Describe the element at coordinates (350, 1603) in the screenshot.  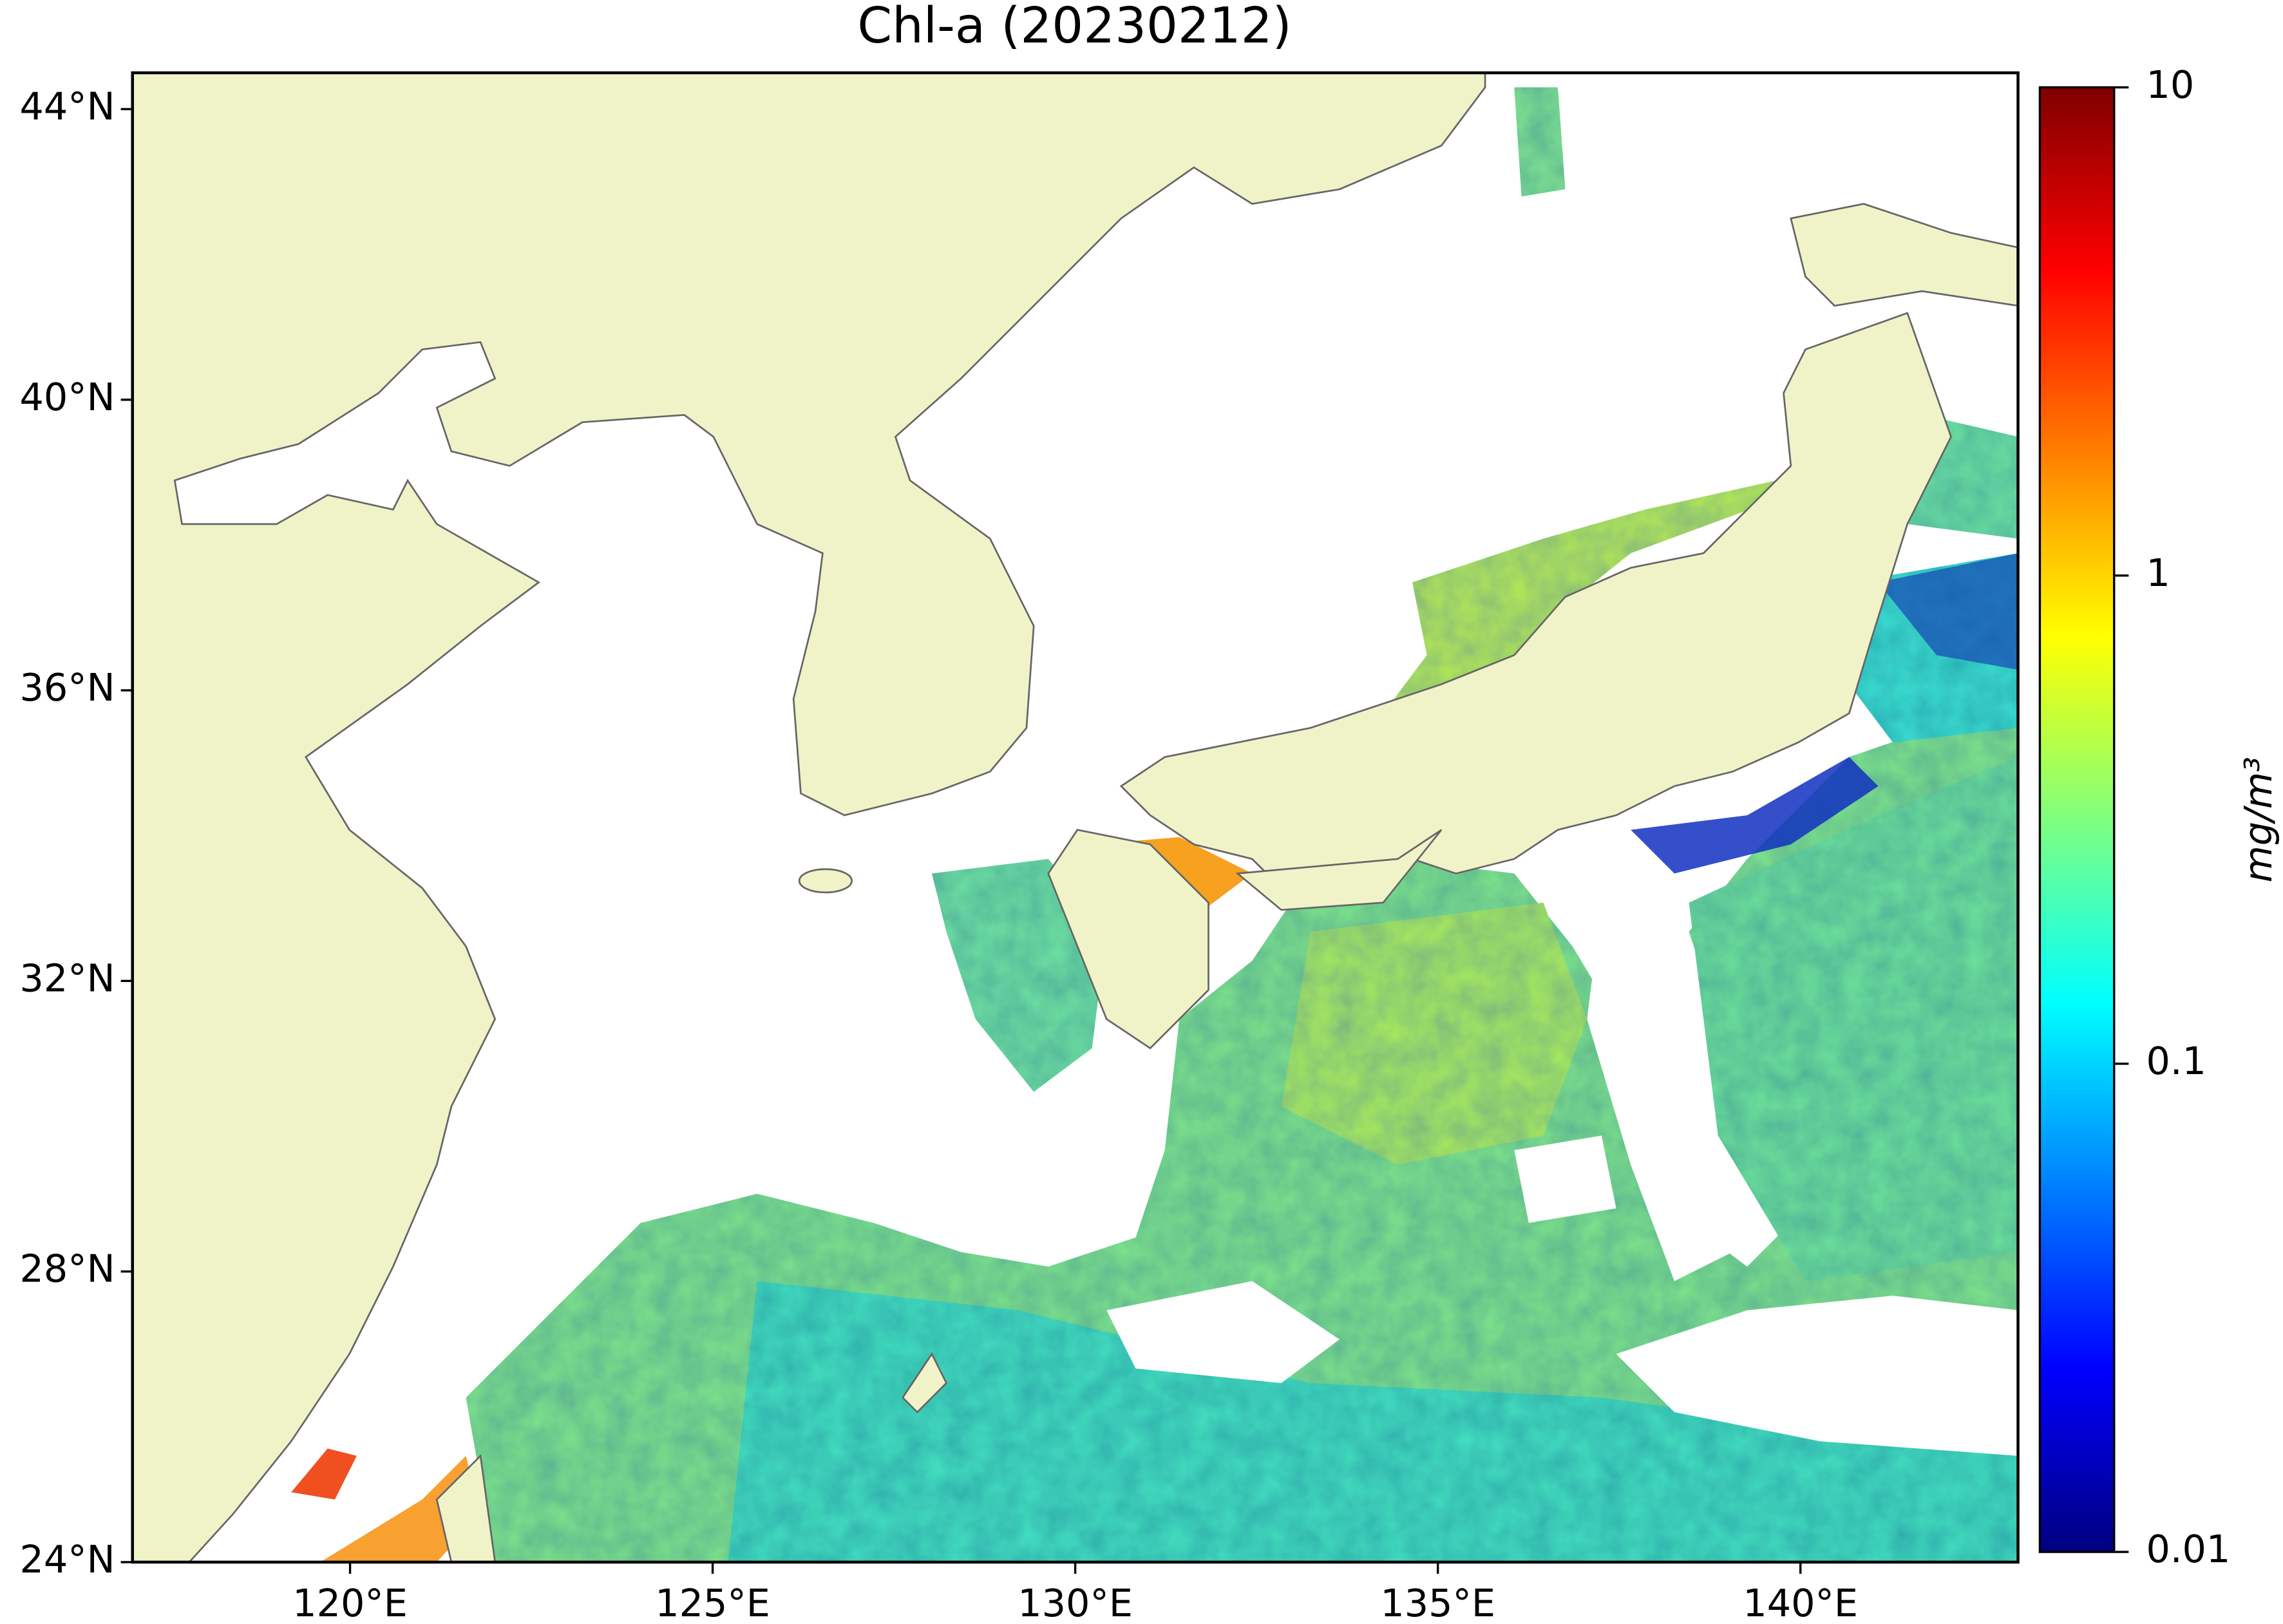
I see `x-tick-label: 120°E` at that location.